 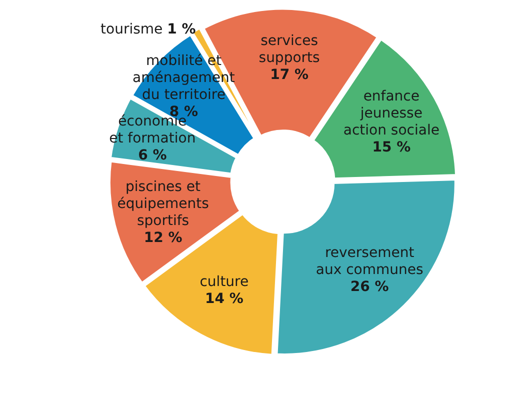 I want to click on data-label: 1 %, so click(x=181, y=29).